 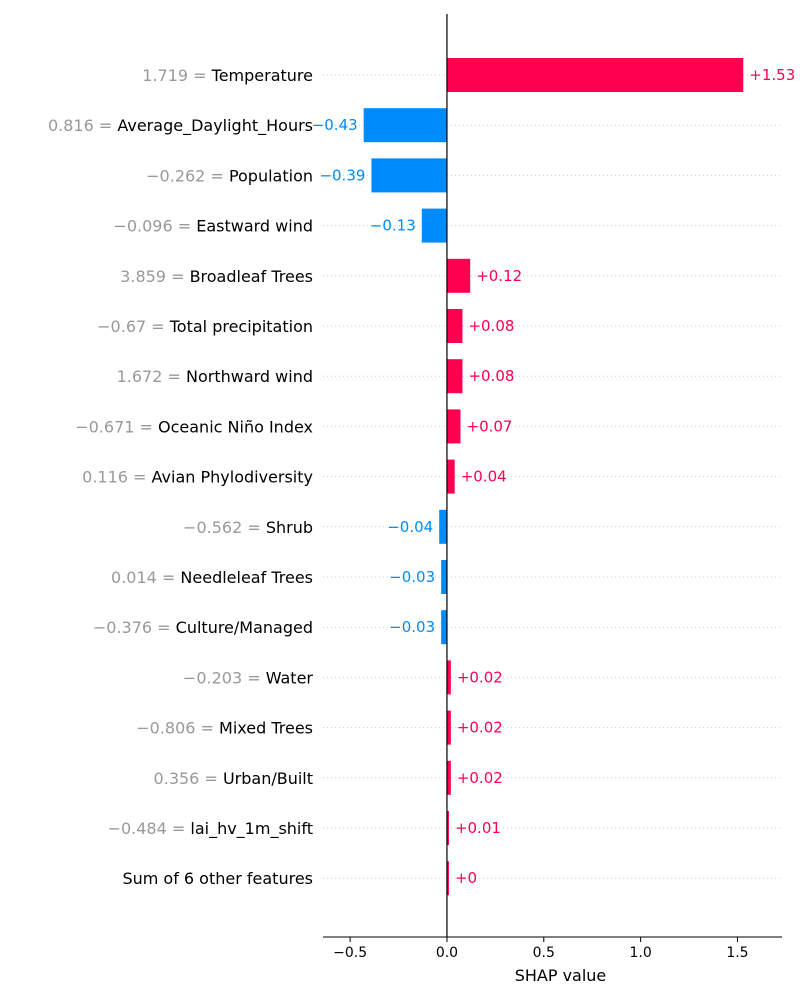 I want to click on feature-name: Temperature, so click(x=262, y=75).